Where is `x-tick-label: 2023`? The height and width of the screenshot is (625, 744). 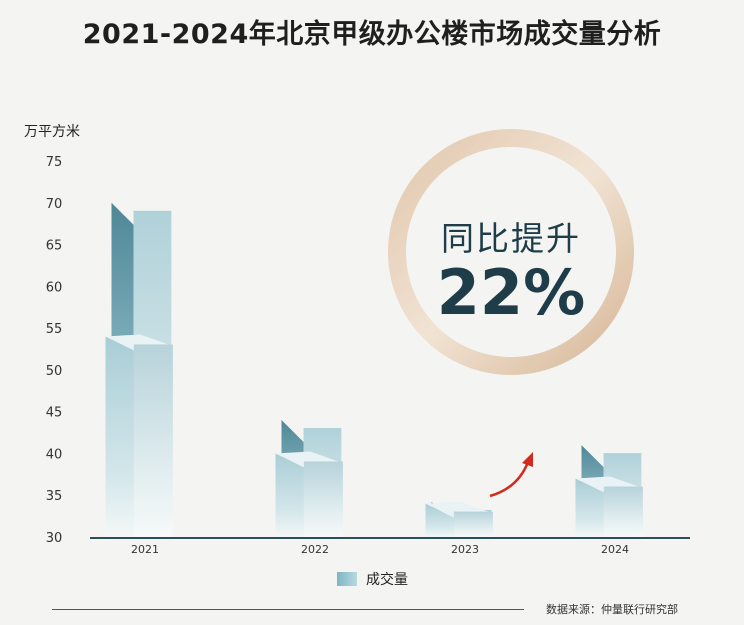
x-tick-label: 2023 is located at coordinates (465, 549).